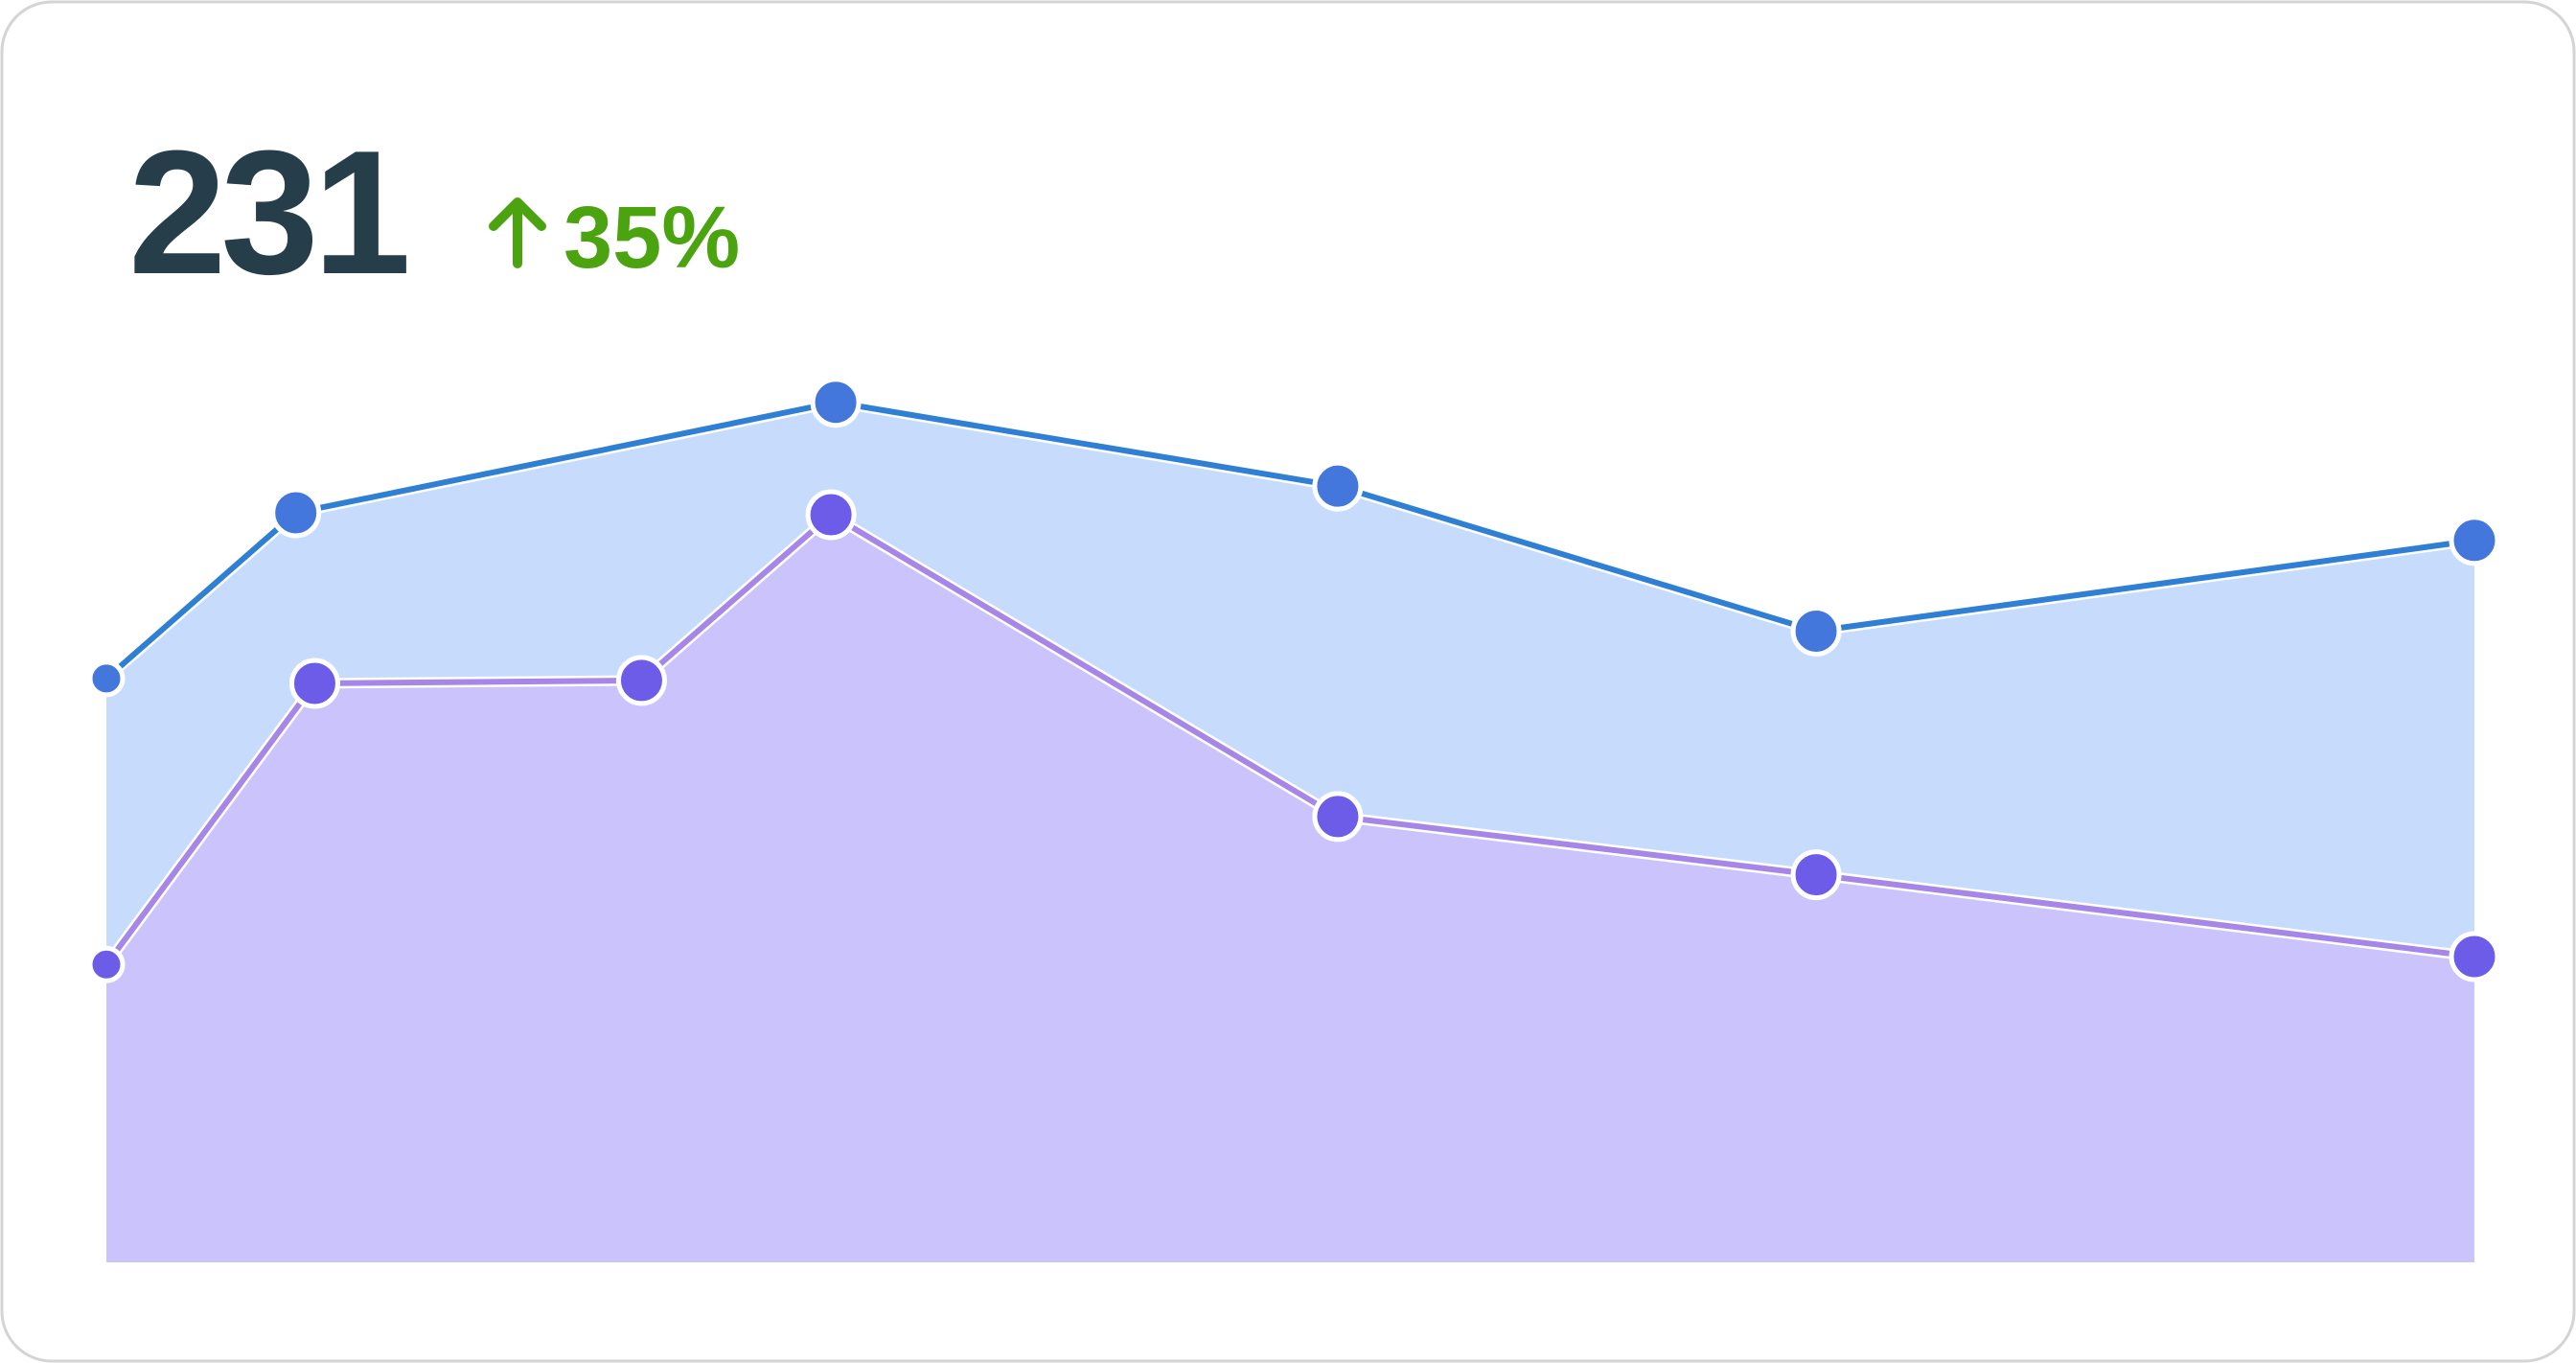 Image resolution: width=2576 pixels, height=1363 pixels. What do you see at coordinates (267, 212) in the screenshot?
I see `metric-value: 231` at bounding box center [267, 212].